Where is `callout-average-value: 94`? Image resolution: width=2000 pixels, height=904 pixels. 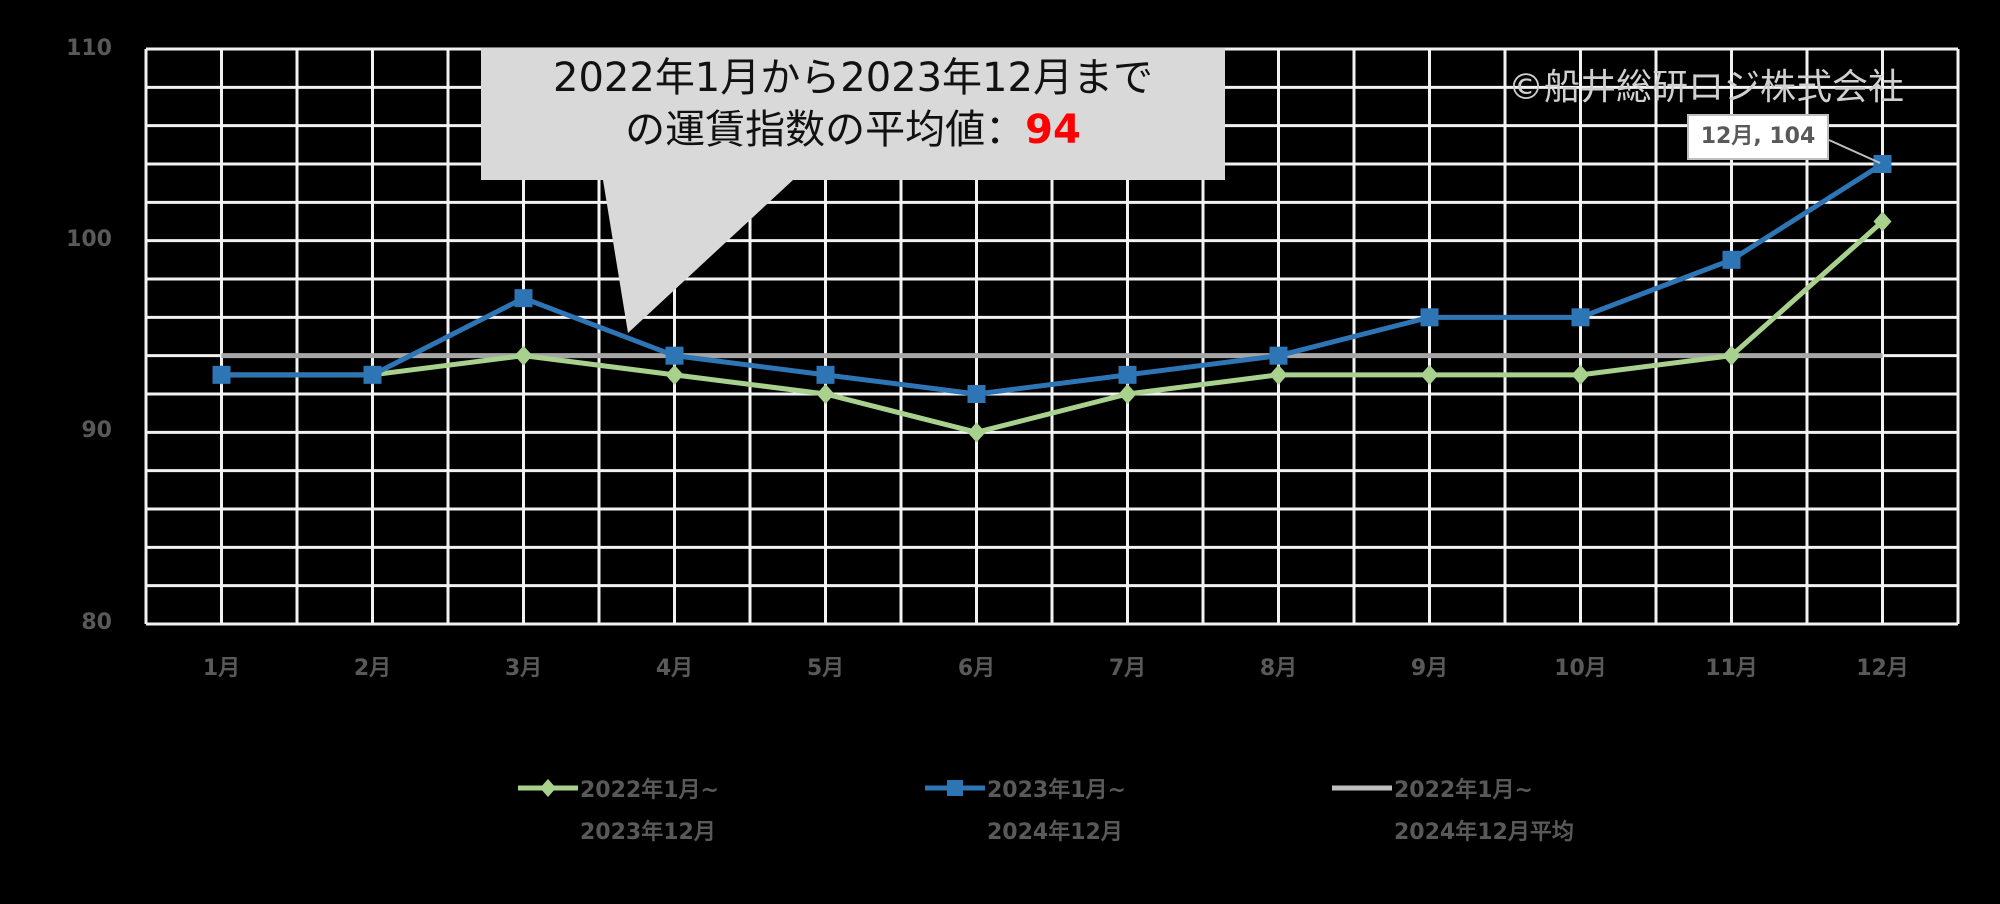 callout-average-value: 94 is located at coordinates (1053, 130).